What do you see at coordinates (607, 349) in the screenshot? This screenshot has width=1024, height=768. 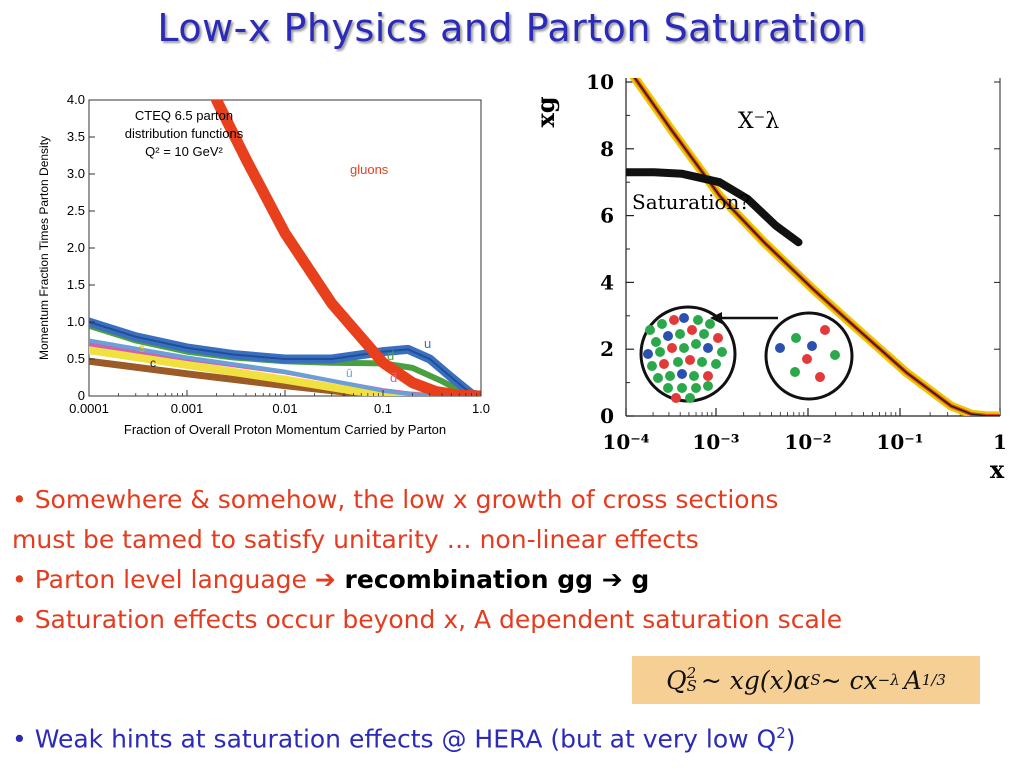 I see `right-y-tick-label: 2` at bounding box center [607, 349].